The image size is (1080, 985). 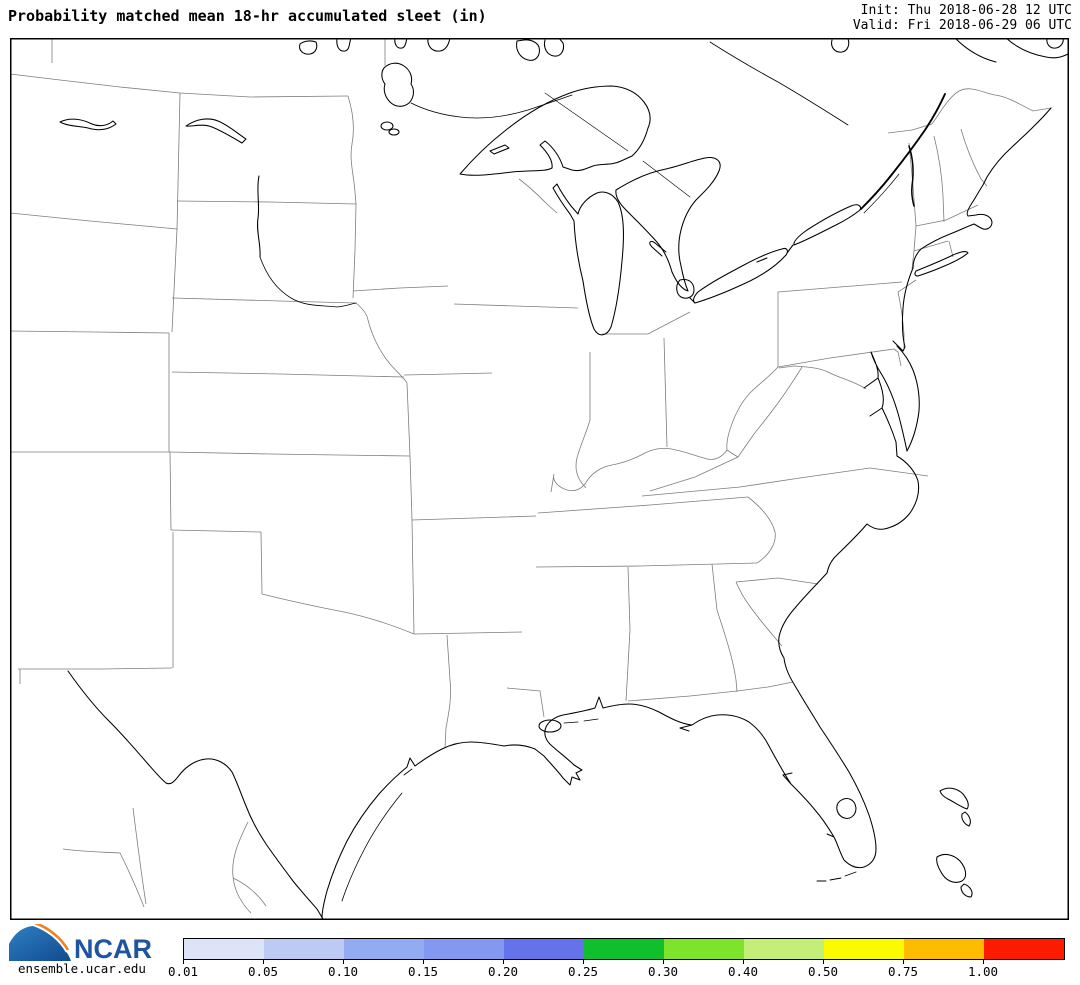 I want to click on ncar-swoosh-highlight, so click(x=51, y=938).